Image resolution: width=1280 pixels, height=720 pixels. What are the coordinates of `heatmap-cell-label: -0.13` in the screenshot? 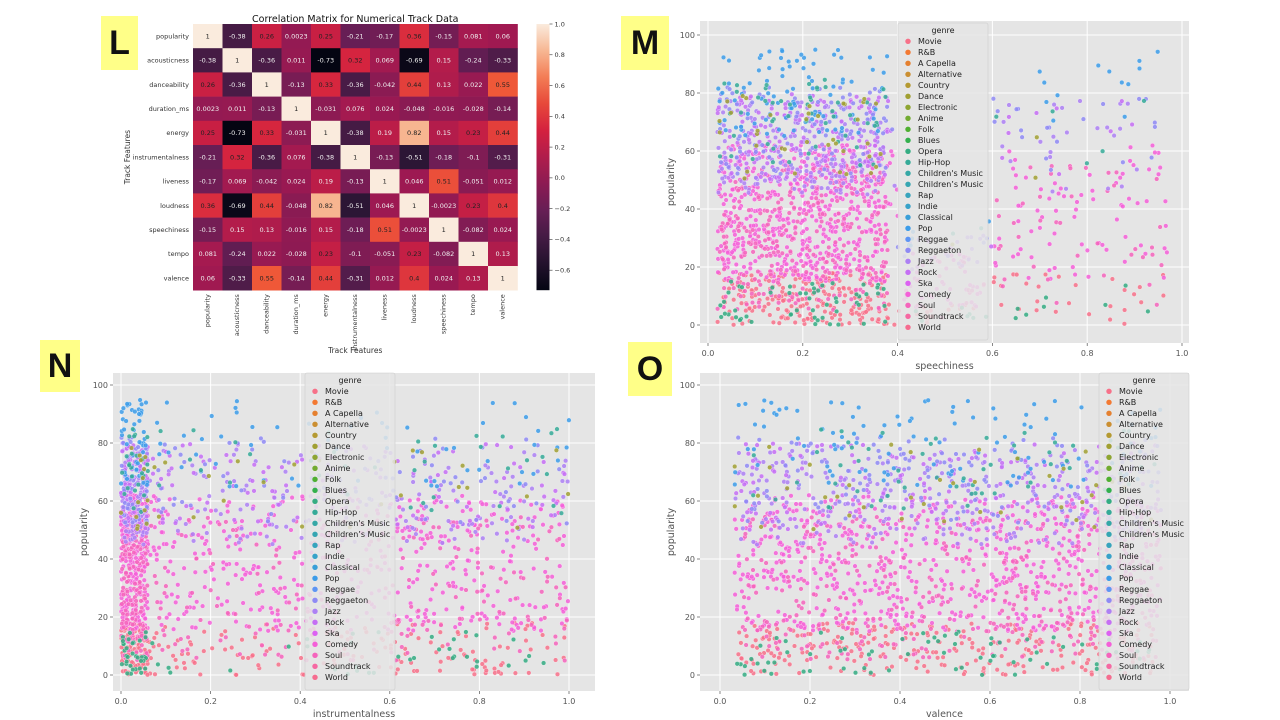 It's located at (355, 182).